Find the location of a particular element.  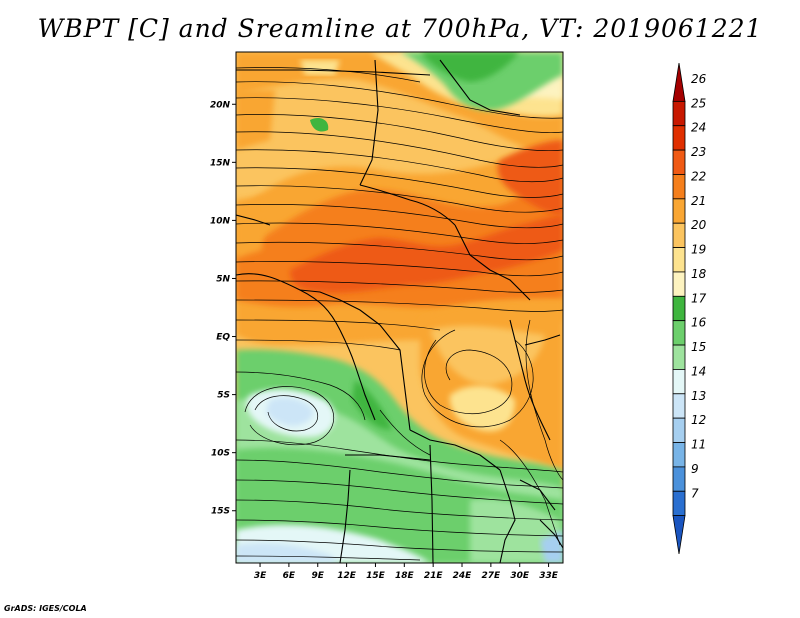

footer-credit: GrADS: IGES/COLA is located at coordinates (45, 608).